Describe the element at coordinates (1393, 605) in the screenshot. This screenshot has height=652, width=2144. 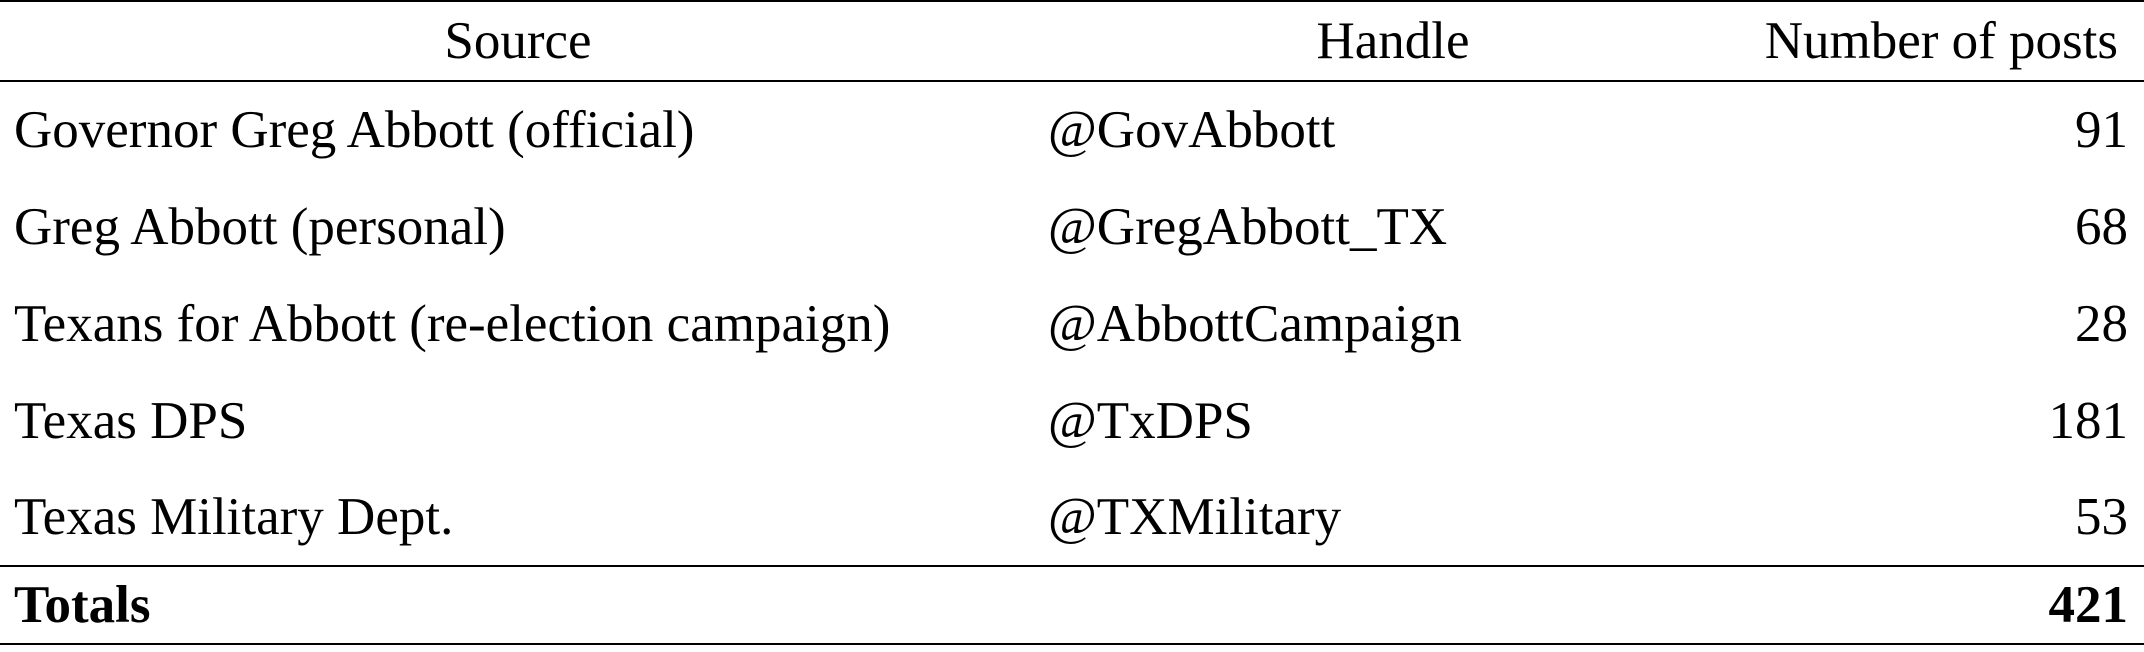
I see `totals-handle` at that location.